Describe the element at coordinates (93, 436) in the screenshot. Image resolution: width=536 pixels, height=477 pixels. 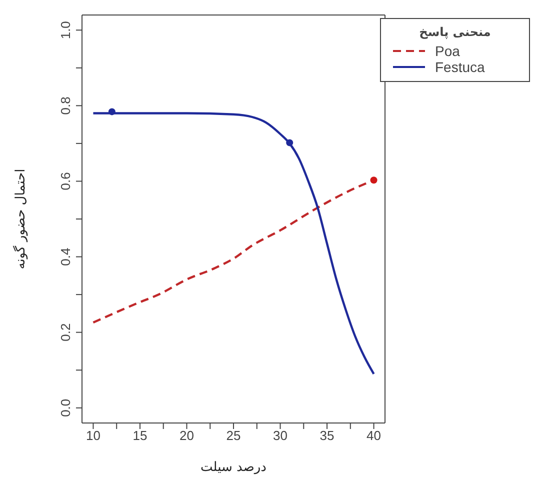
I see `x-tick-label: 10` at that location.